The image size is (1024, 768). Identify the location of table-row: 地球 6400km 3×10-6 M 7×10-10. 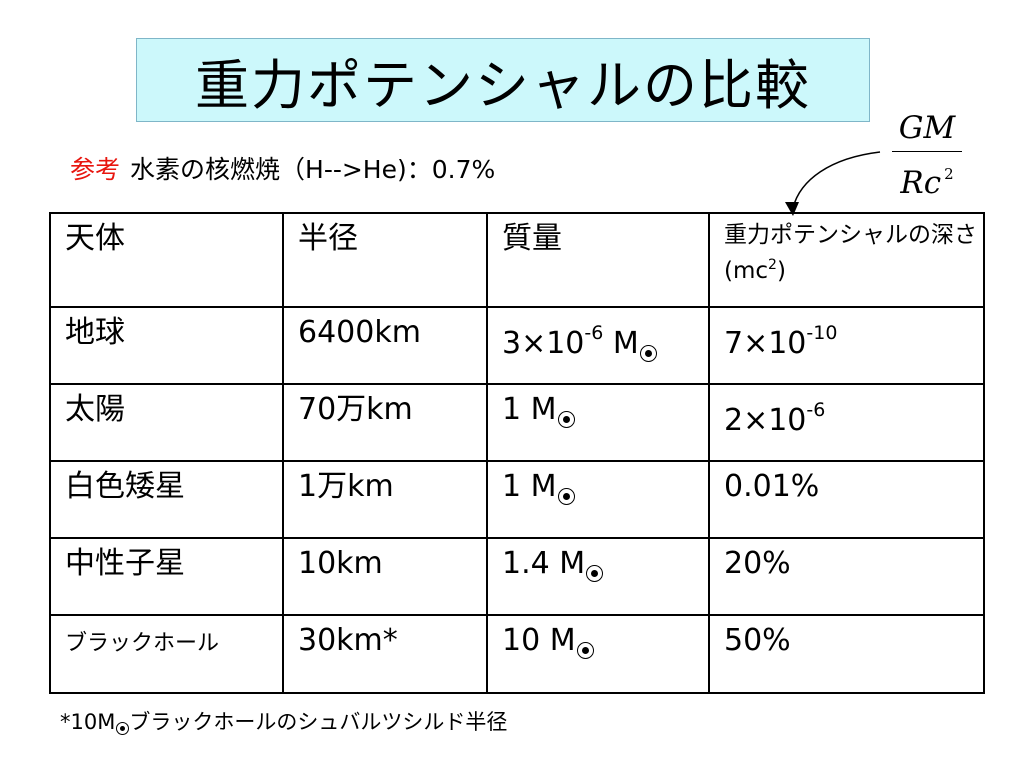
(517, 345).